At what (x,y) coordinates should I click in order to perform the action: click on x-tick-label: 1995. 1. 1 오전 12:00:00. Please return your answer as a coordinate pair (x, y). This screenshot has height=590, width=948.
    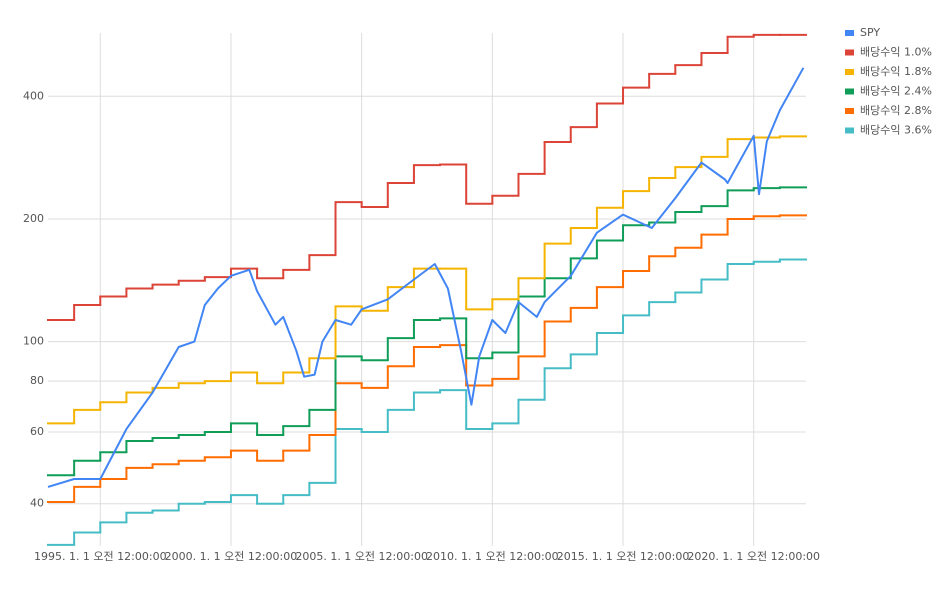
    Looking at the image, I should click on (100, 556).